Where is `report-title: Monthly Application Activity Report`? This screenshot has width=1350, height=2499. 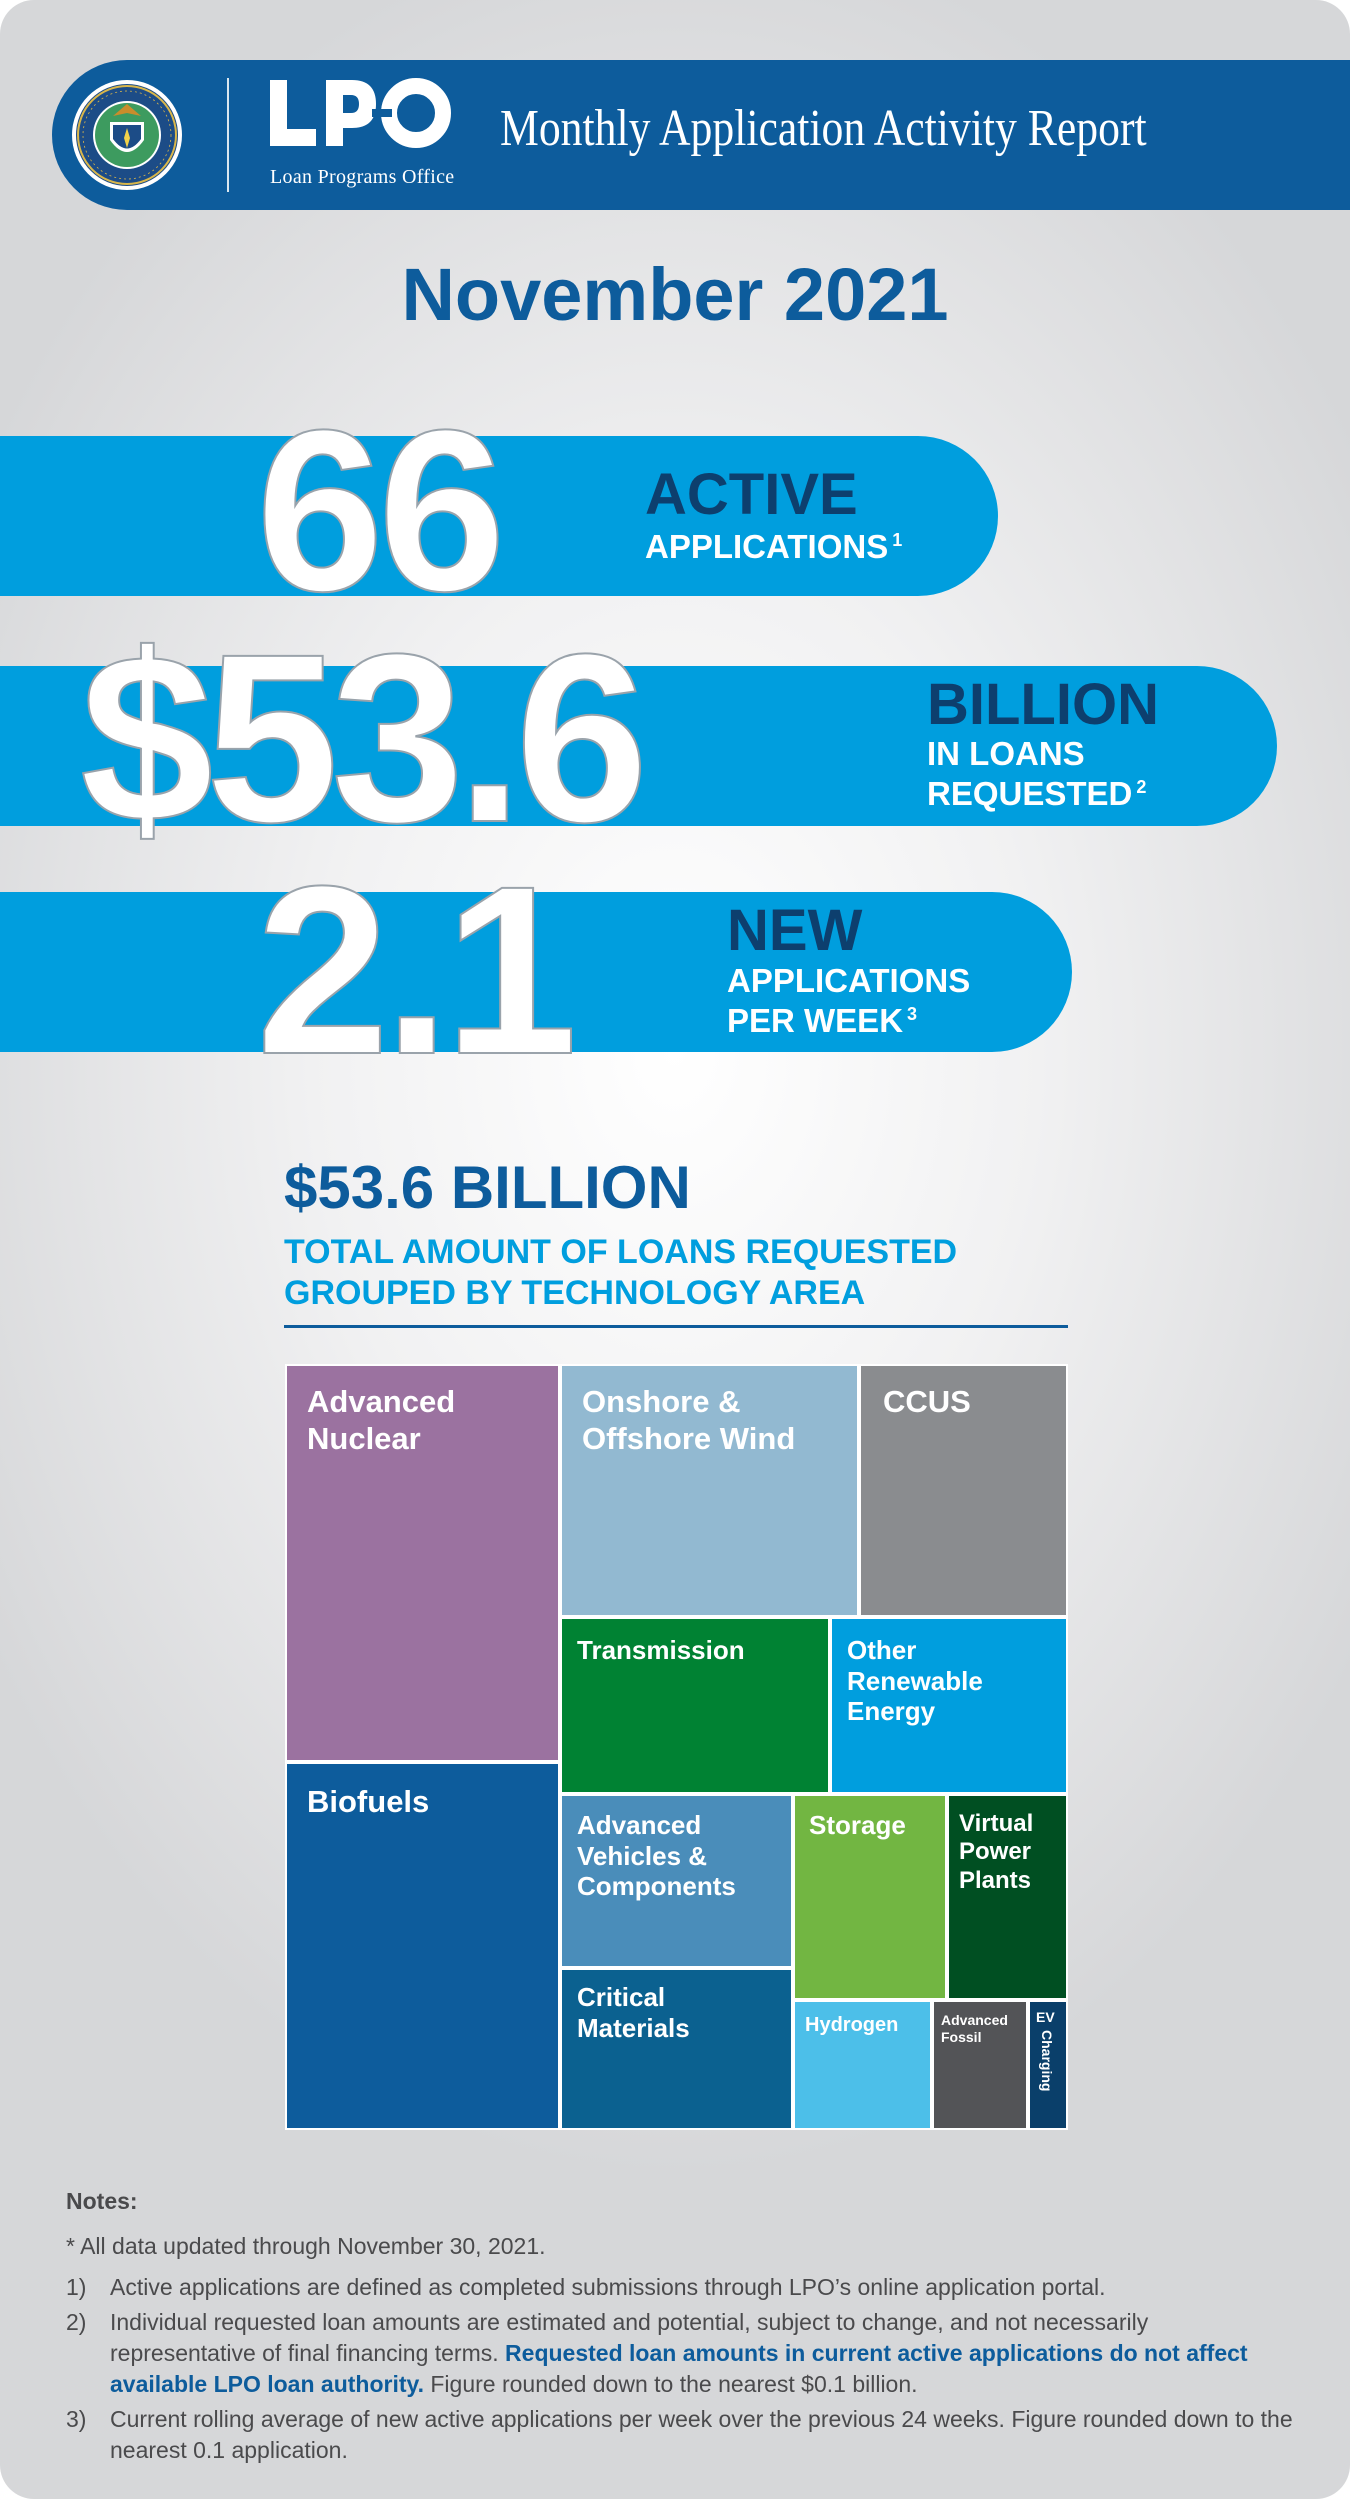 report-title: Monthly Application Activity Report is located at coordinates (823, 128).